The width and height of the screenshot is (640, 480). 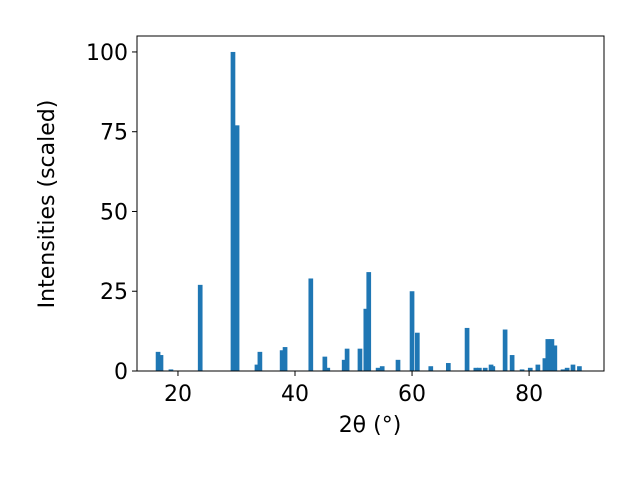 I want to click on y-axis-label: Intensities (scaled), so click(x=47, y=204).